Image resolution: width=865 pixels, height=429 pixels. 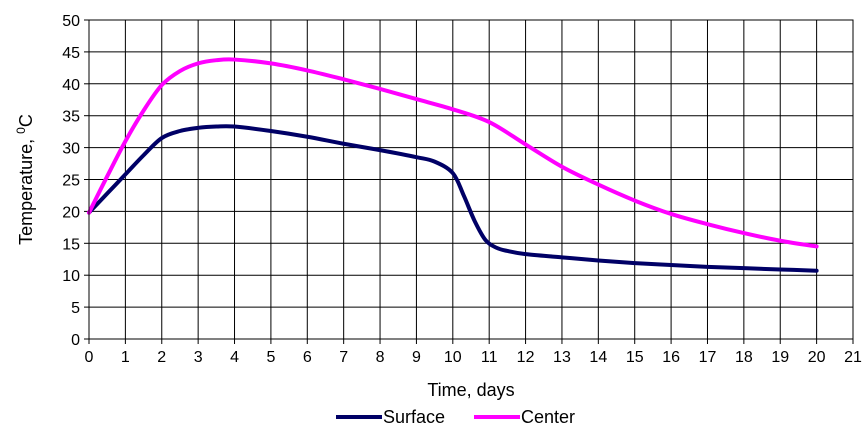 I want to click on y-axis-title-main: Temperature,, so click(x=26, y=189).